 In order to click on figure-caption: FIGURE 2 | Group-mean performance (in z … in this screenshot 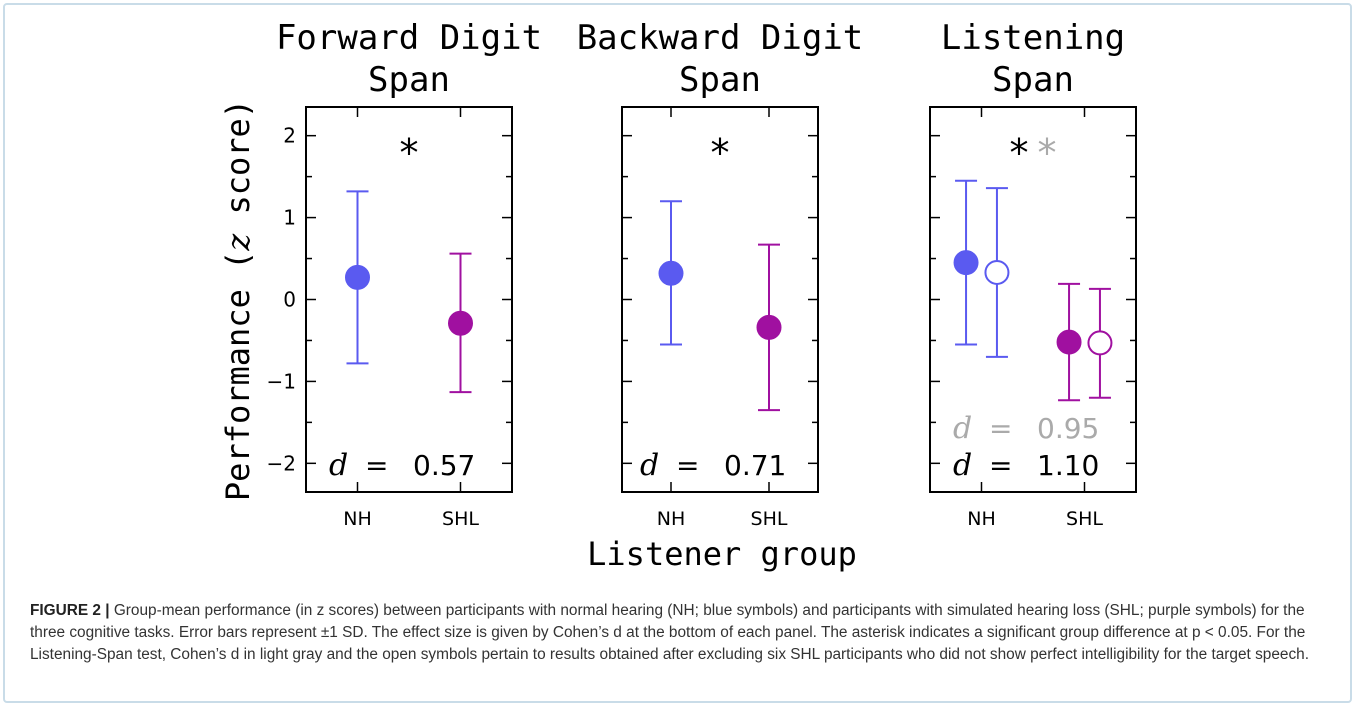, I will do `click(685, 633)`.